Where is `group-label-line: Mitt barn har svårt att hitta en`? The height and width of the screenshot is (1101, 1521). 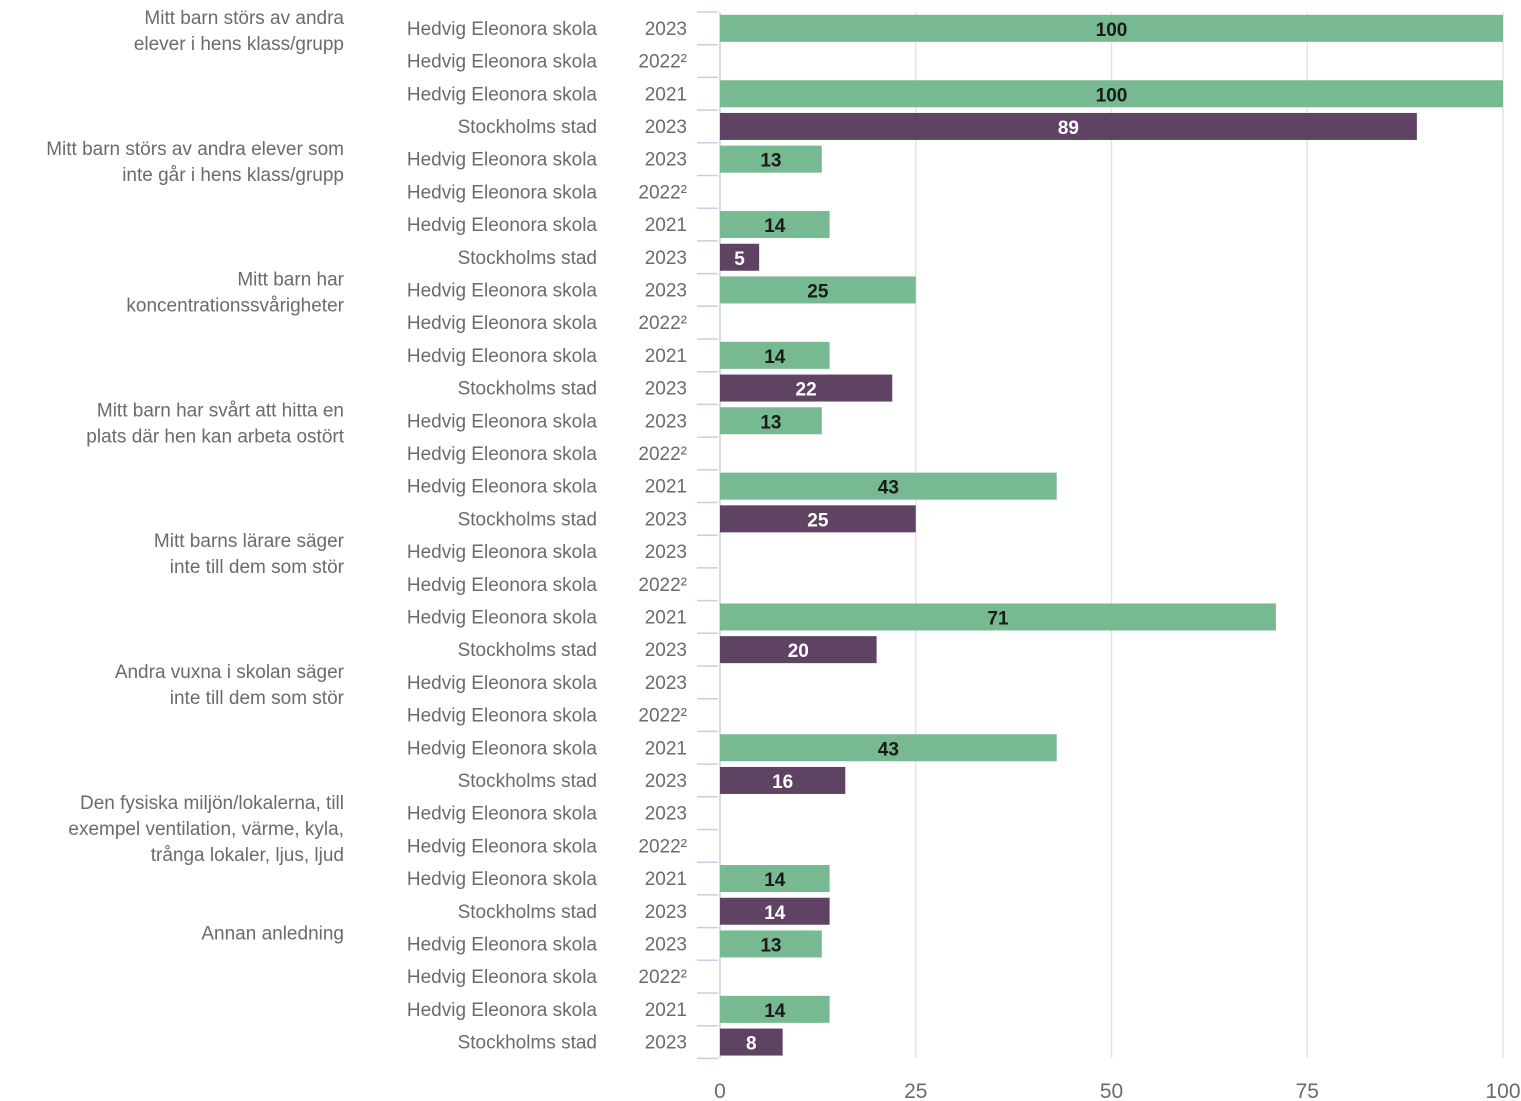 group-label-line: Mitt barn har svårt att hitta en is located at coordinates (220, 410).